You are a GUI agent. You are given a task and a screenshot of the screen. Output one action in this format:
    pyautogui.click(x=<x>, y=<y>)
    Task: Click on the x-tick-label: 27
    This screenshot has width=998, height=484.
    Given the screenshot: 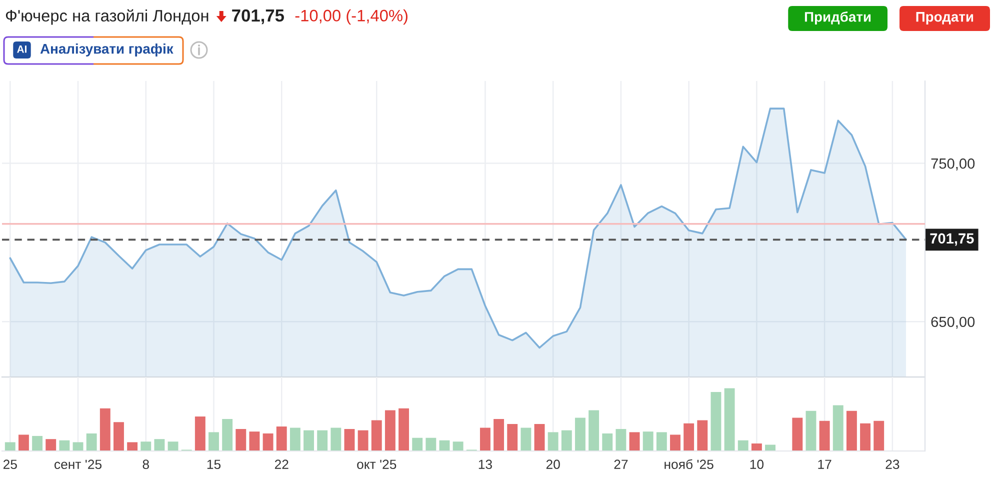 What is the action you would take?
    pyautogui.click(x=621, y=464)
    